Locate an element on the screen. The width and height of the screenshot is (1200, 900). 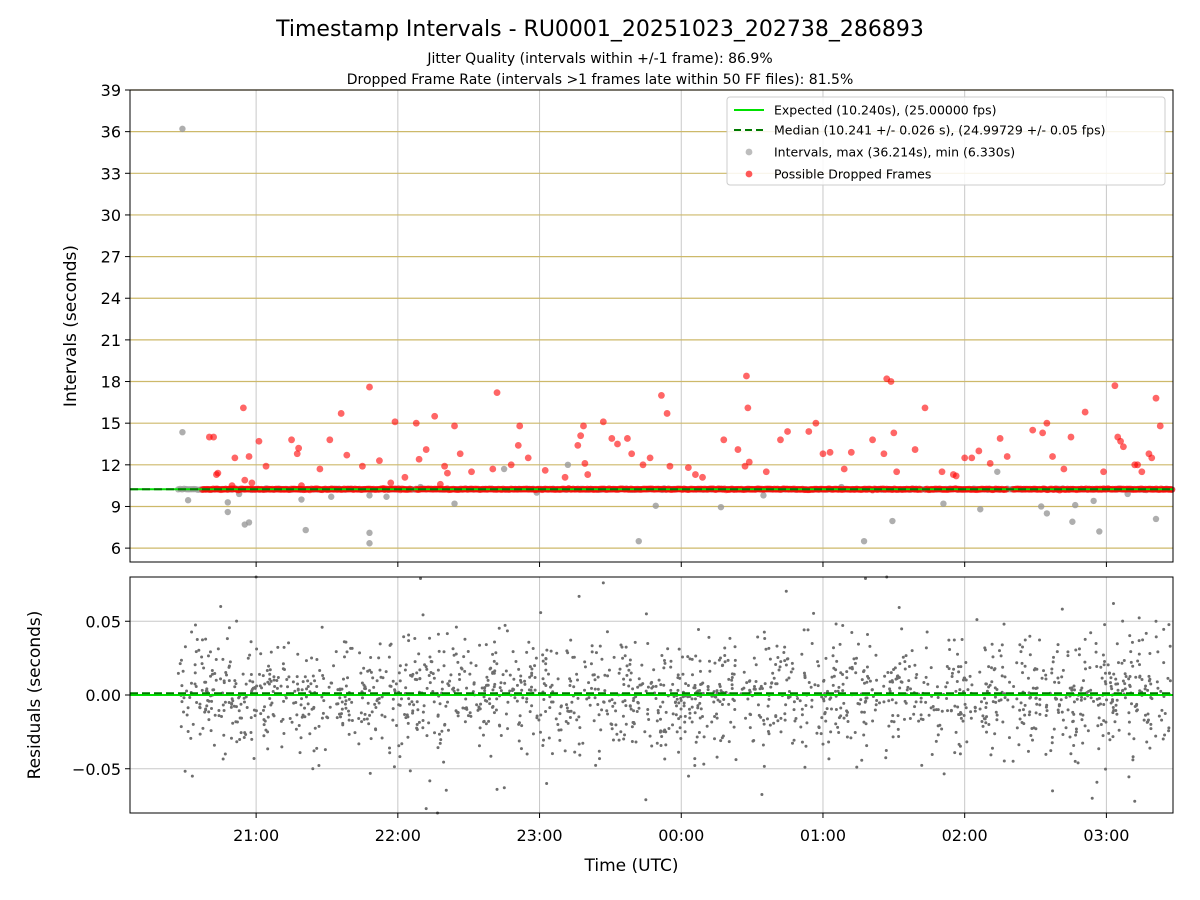
residuals-y-axis-label: Residuals (seconds) is located at coordinates (35, 695).